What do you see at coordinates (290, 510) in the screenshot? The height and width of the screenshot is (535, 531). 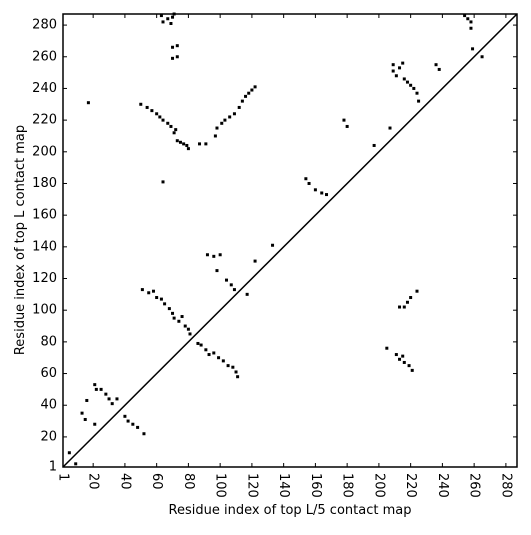 I see `x-axis-label: Residue index of top L/5 contact map` at bounding box center [290, 510].